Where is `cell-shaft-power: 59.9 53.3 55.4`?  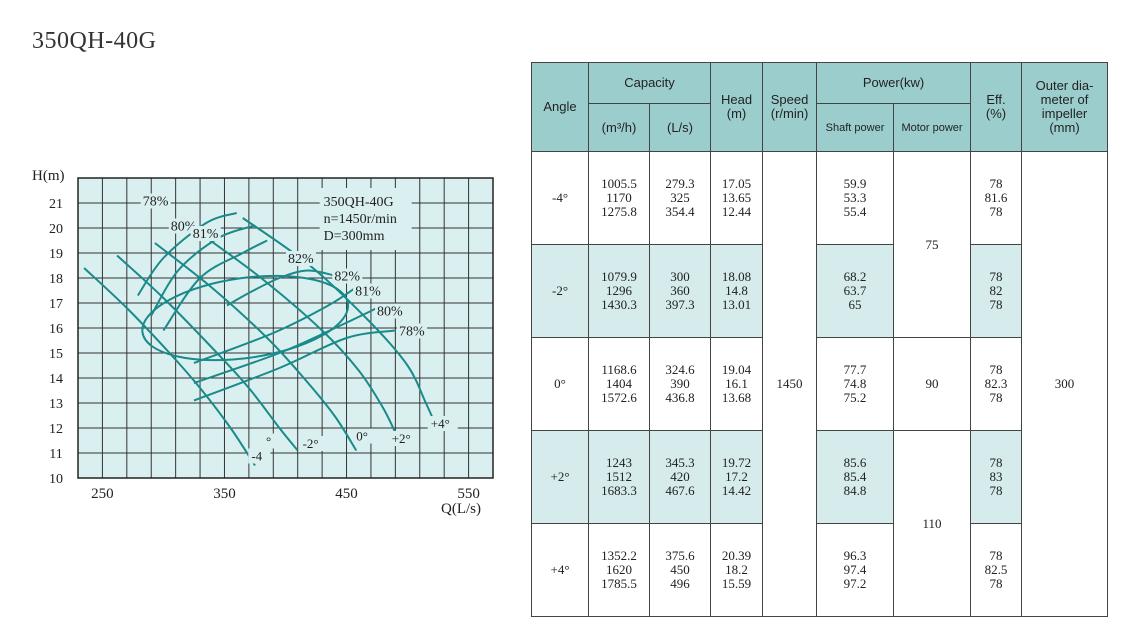 cell-shaft-power: 59.9 53.3 55.4 is located at coordinates (855, 198).